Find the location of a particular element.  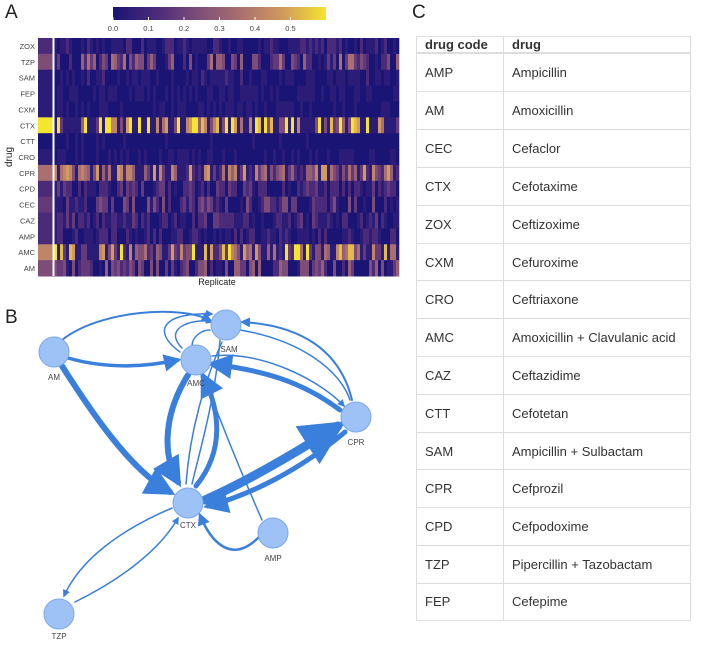

colorbar-tick-label: 0.2 is located at coordinates (184, 28).